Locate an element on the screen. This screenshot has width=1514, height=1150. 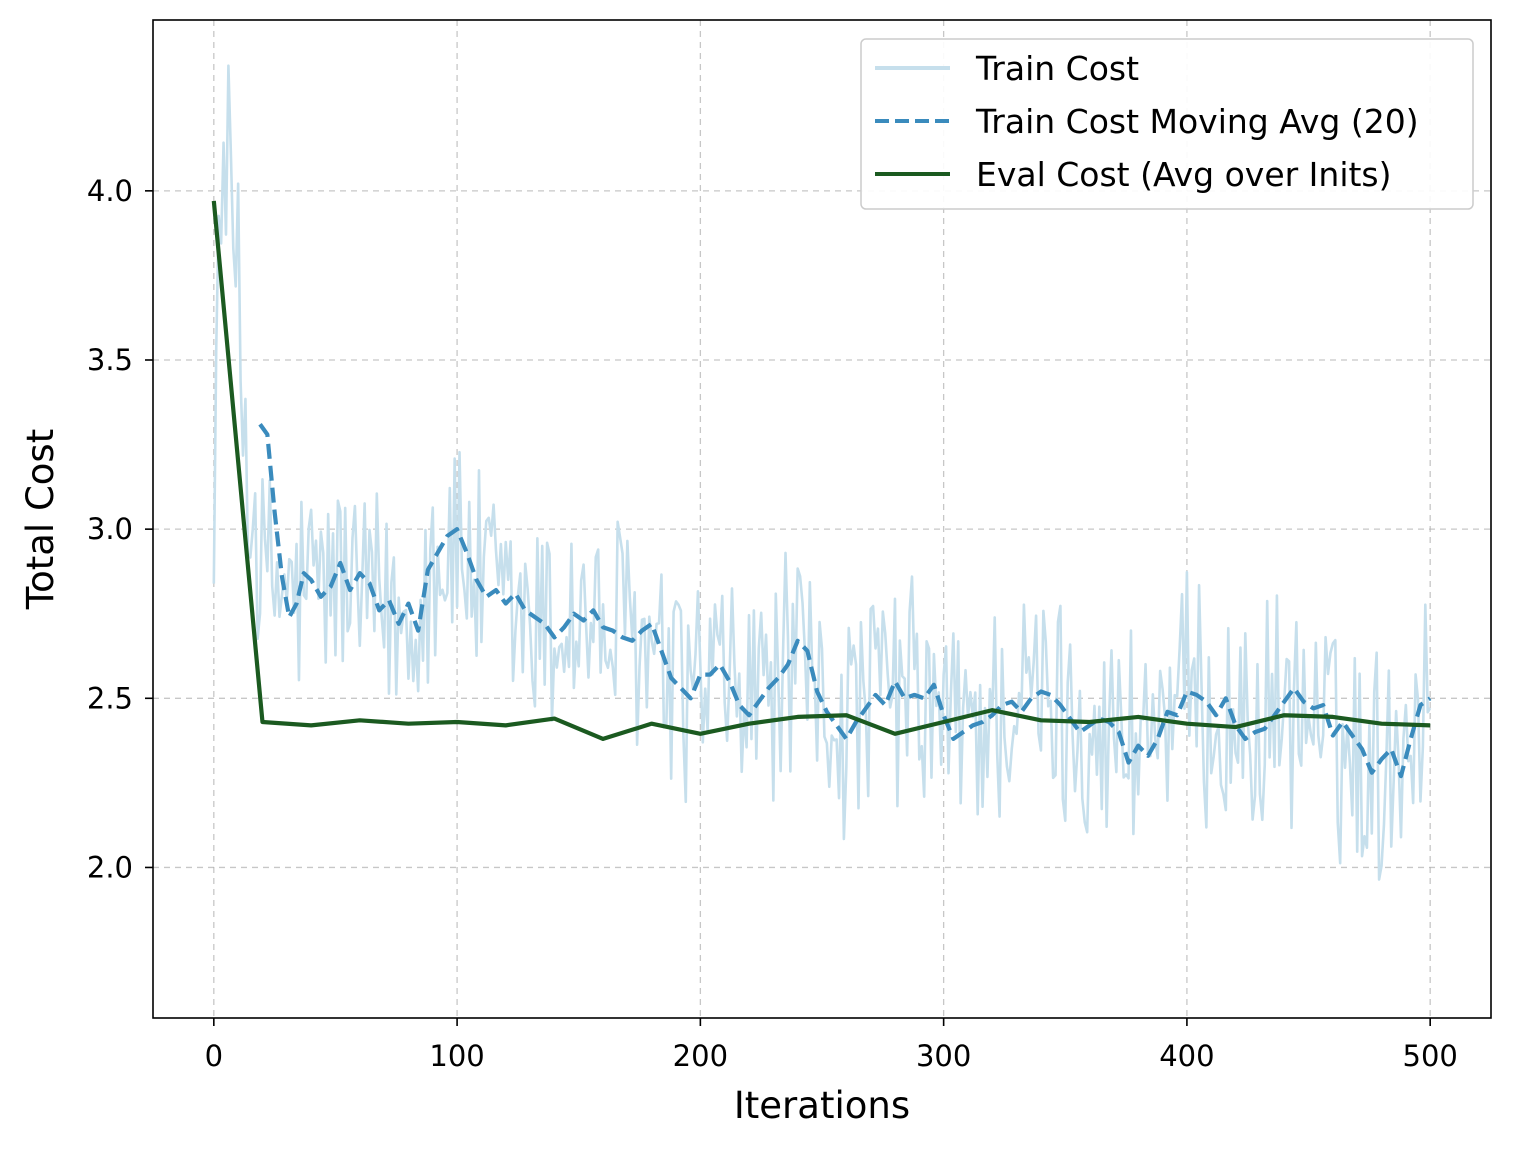
legend-box is located at coordinates (1167, 124).